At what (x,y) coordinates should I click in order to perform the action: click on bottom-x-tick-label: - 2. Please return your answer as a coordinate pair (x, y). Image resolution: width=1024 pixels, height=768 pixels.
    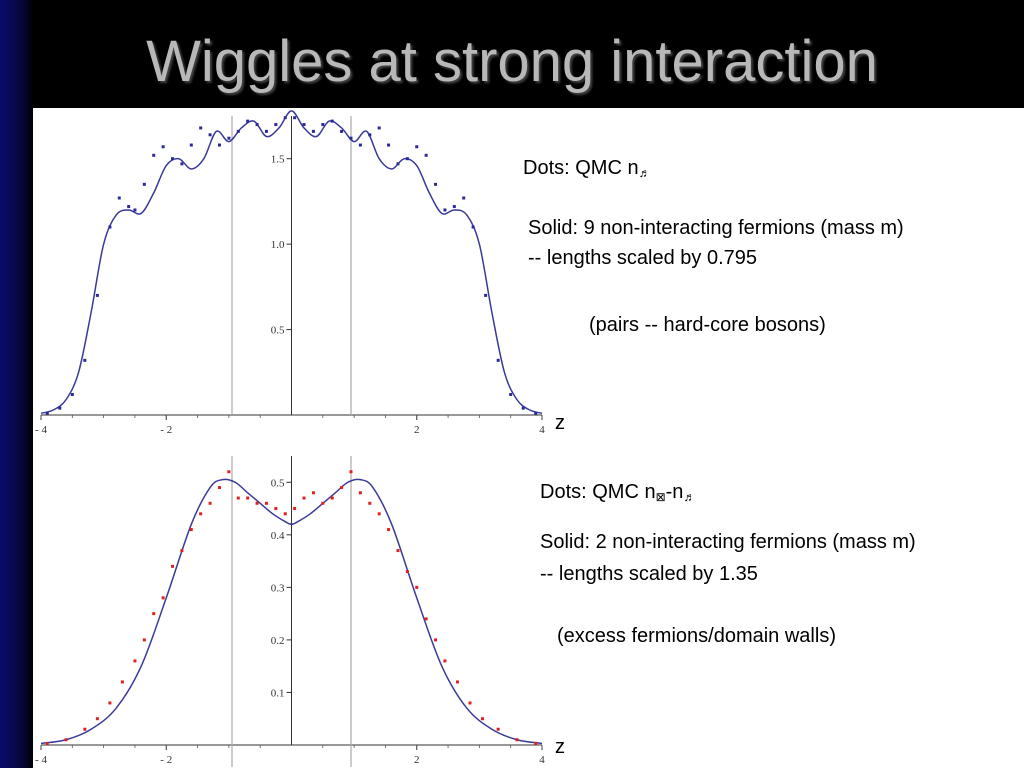
    Looking at the image, I should click on (166, 760).